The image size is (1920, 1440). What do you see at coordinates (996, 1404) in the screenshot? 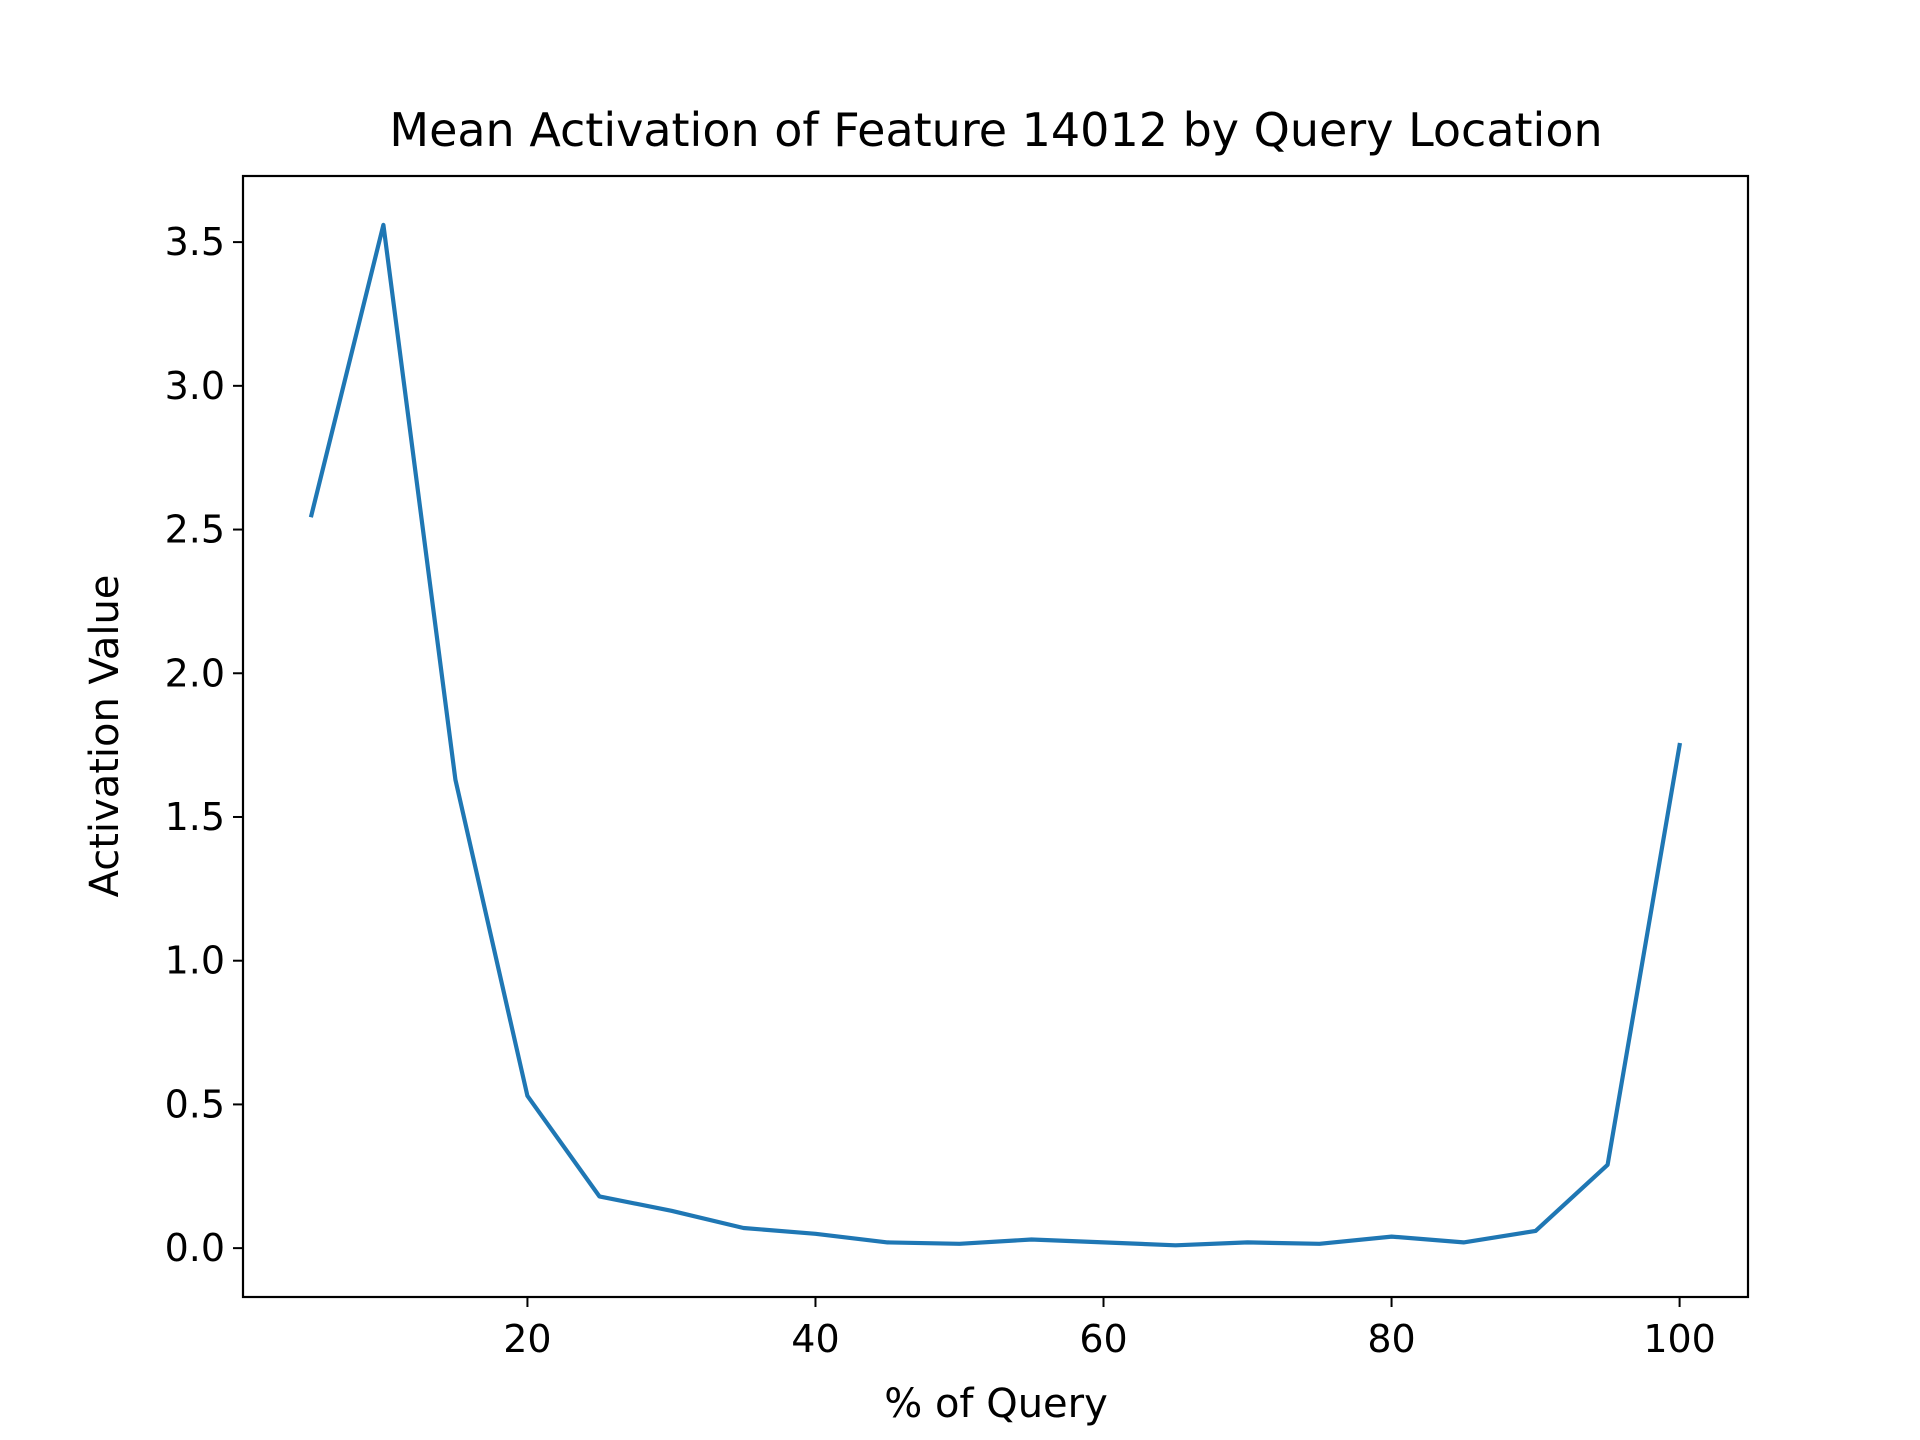
I see `x-axis-label: % of Query` at bounding box center [996, 1404].